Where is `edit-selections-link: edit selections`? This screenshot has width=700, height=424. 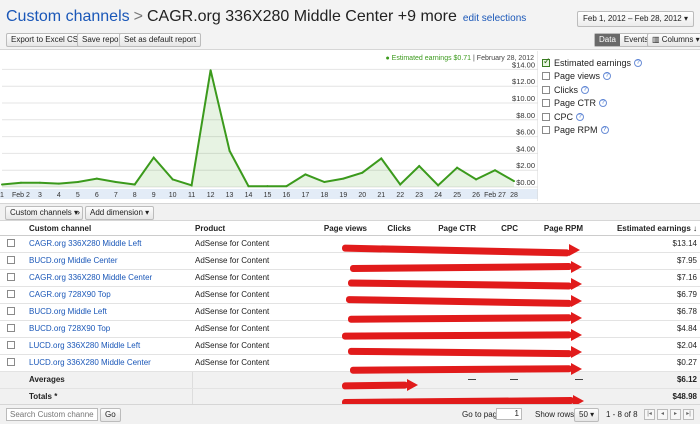
edit-selections-link: edit selections is located at coordinates (494, 18).